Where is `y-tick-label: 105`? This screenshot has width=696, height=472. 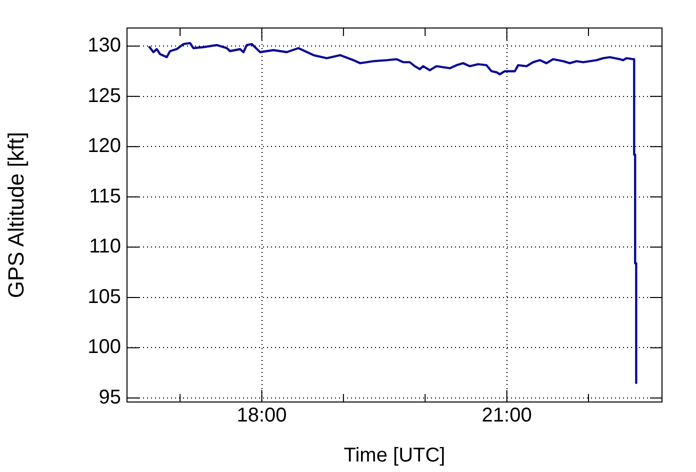
y-tick-label: 105 is located at coordinates (104, 297).